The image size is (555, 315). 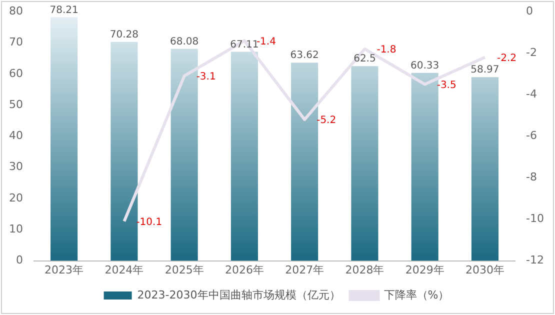 What do you see at coordinates (506, 58) in the screenshot?
I see `data-label: -2.2` at bounding box center [506, 58].